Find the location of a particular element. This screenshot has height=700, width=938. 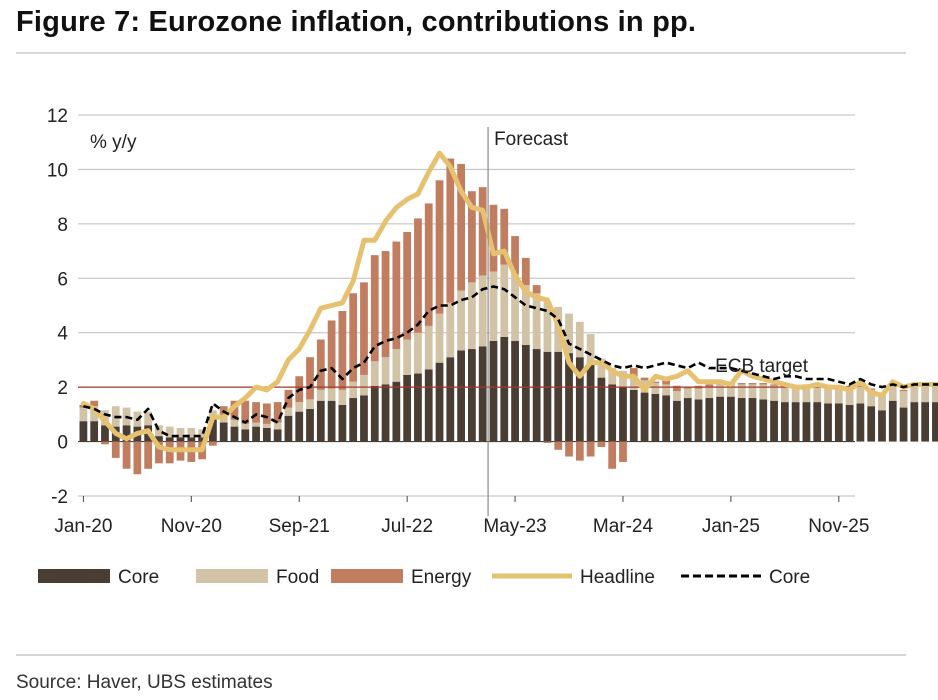

legend-food-bar-swatch is located at coordinates (232, 576).